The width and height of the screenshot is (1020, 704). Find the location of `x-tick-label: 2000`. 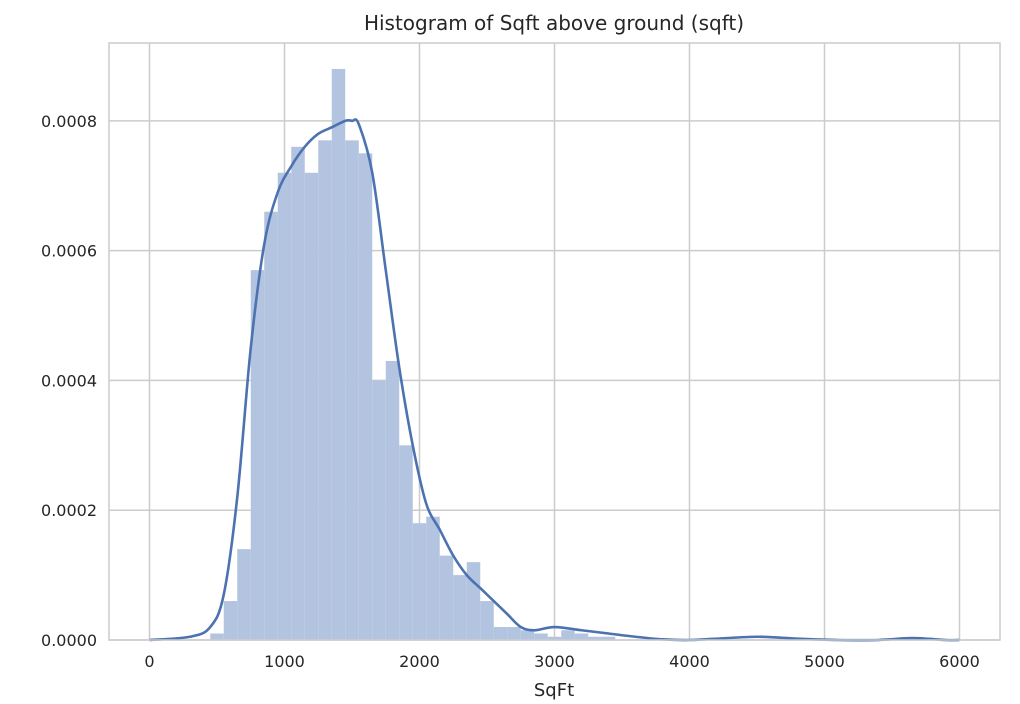

x-tick-label: 2000 is located at coordinates (419, 661).